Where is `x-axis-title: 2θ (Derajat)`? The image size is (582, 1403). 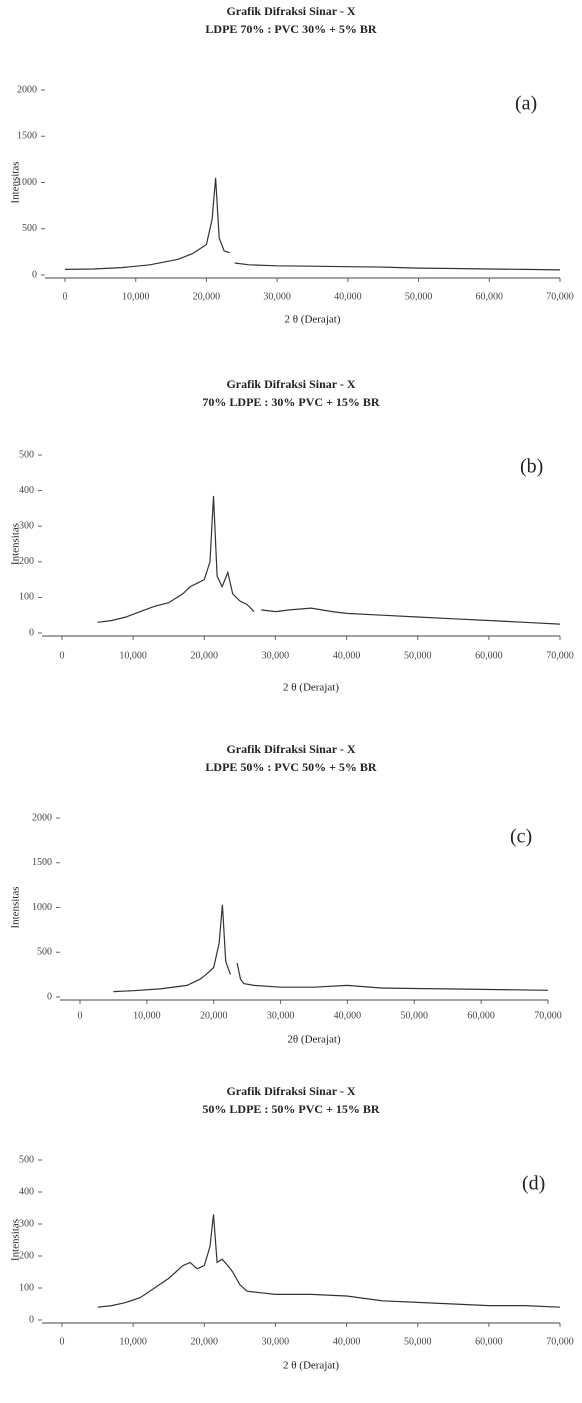
x-axis-title: 2θ (Derajat) is located at coordinates (314, 1040).